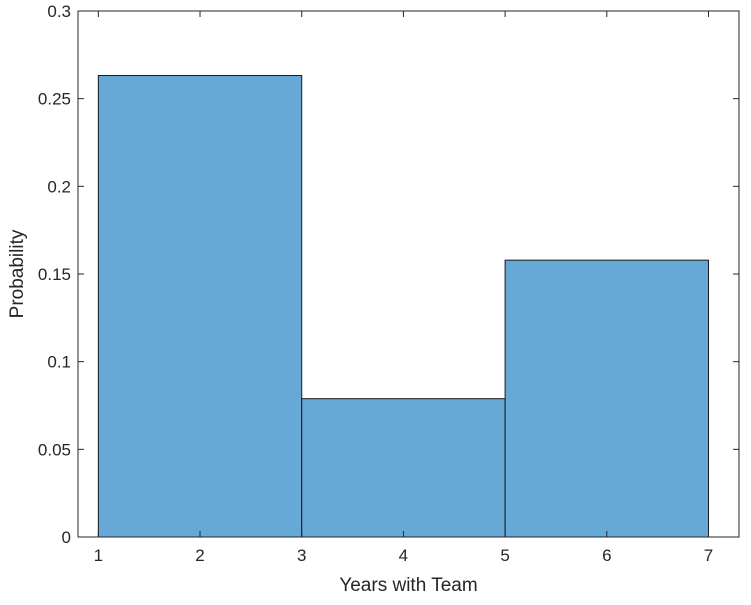 Image resolution: width=751 pixels, height=605 pixels. What do you see at coordinates (408, 585) in the screenshot?
I see `x-axis-label: Years with Team` at bounding box center [408, 585].